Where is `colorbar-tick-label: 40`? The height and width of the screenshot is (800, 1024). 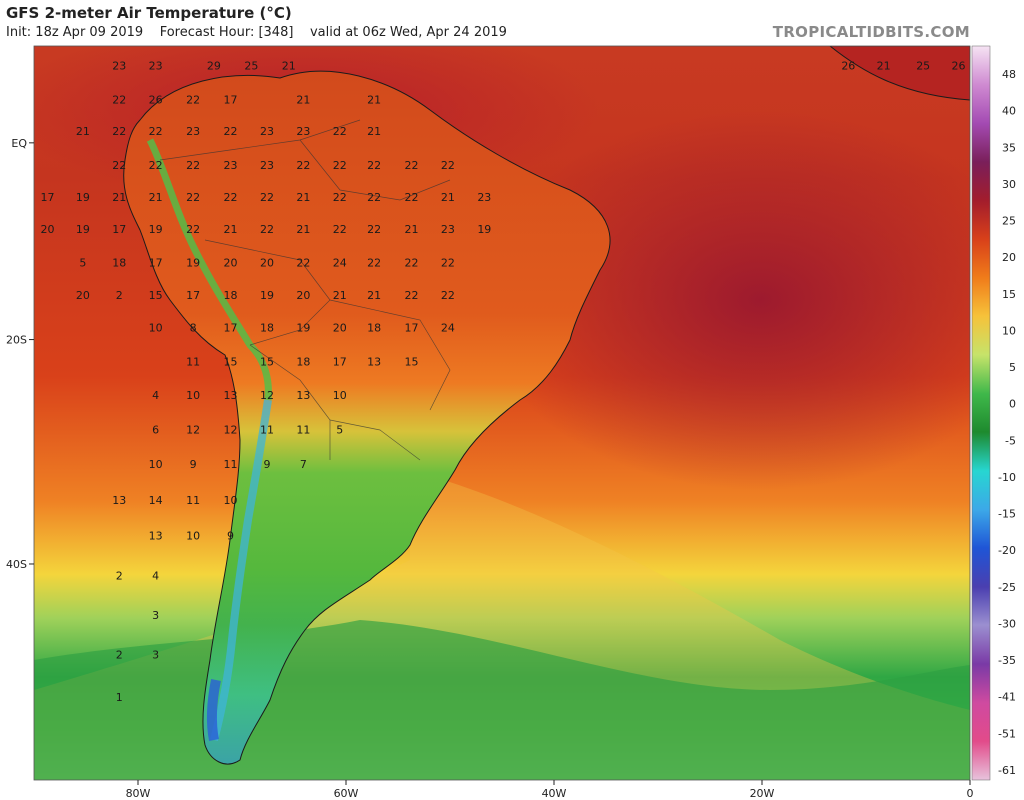
colorbar-tick-label: 40 is located at coordinates (1009, 111).